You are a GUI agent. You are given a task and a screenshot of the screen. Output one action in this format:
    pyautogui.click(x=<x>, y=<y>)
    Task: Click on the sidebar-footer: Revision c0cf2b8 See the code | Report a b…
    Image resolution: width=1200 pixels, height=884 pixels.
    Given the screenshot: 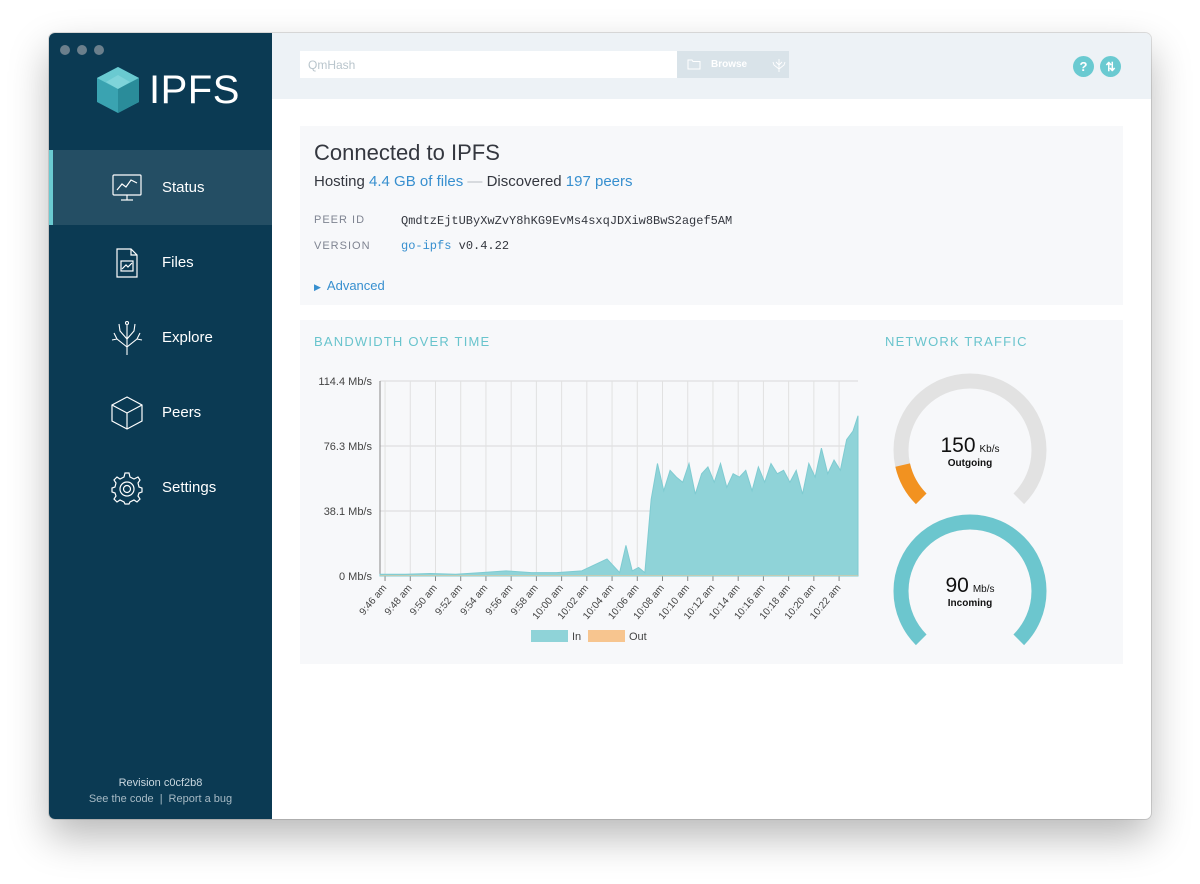 What is the action you would take?
    pyautogui.click(x=160, y=791)
    